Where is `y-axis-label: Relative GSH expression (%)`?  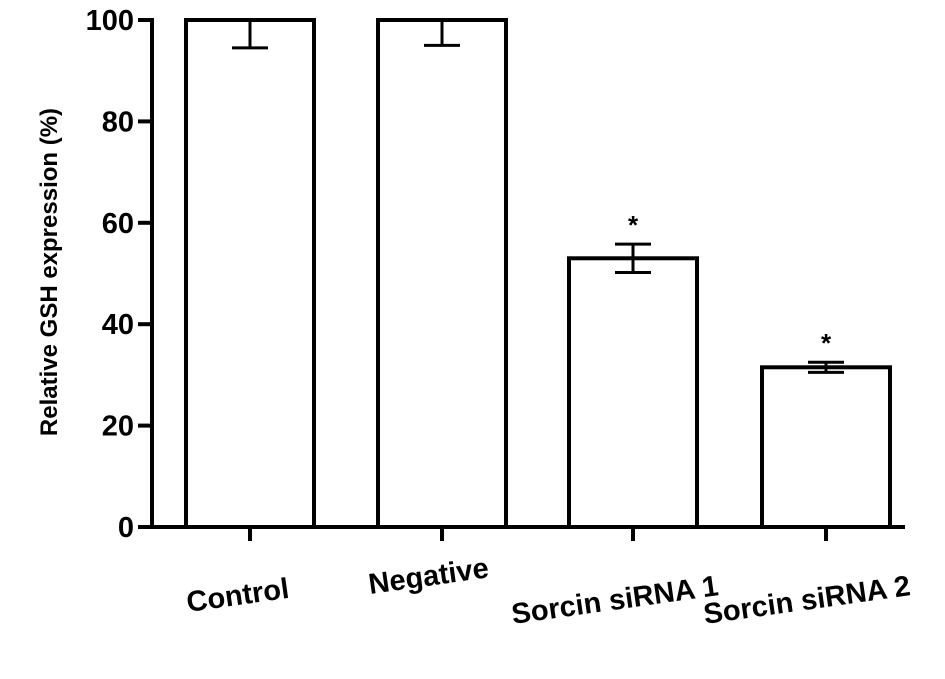
y-axis-label: Relative GSH expression (%) is located at coordinates (49, 272).